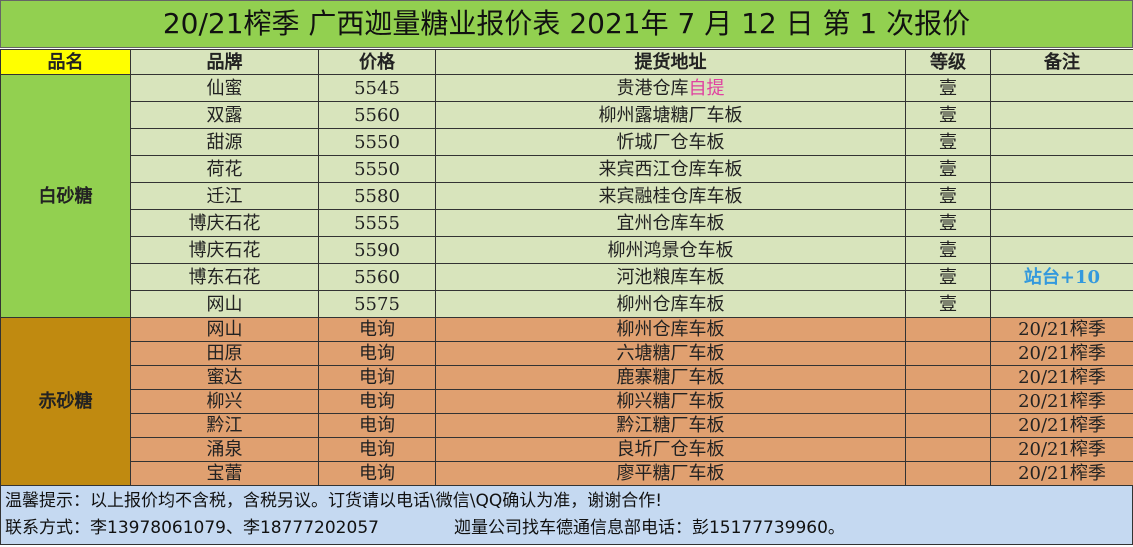 This screenshot has width=1133, height=547. I want to click on table-row: 荷花 5550 来宾西江仓库车板 壹, so click(567, 169).